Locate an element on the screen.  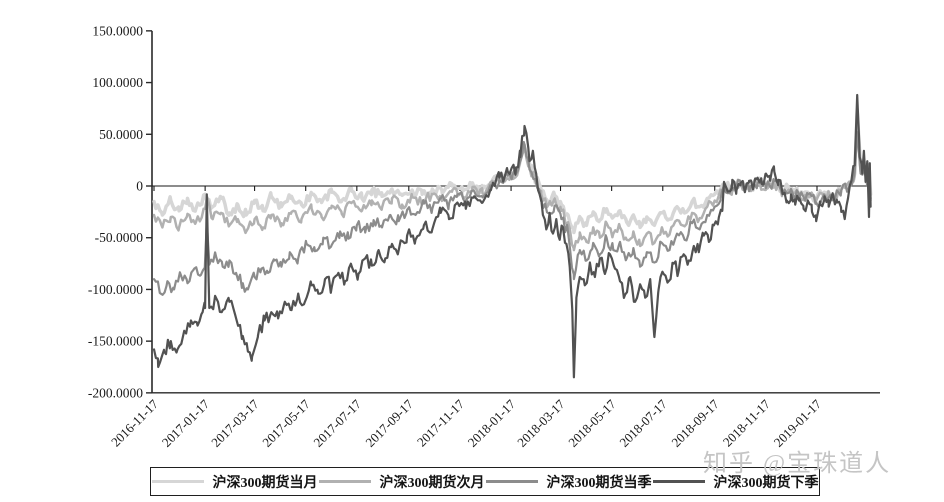
chart-legend: 沪深300期货当月 沪深300期货次月 沪深300期货当季 沪深300期货下季 is located at coordinates (485, 481).